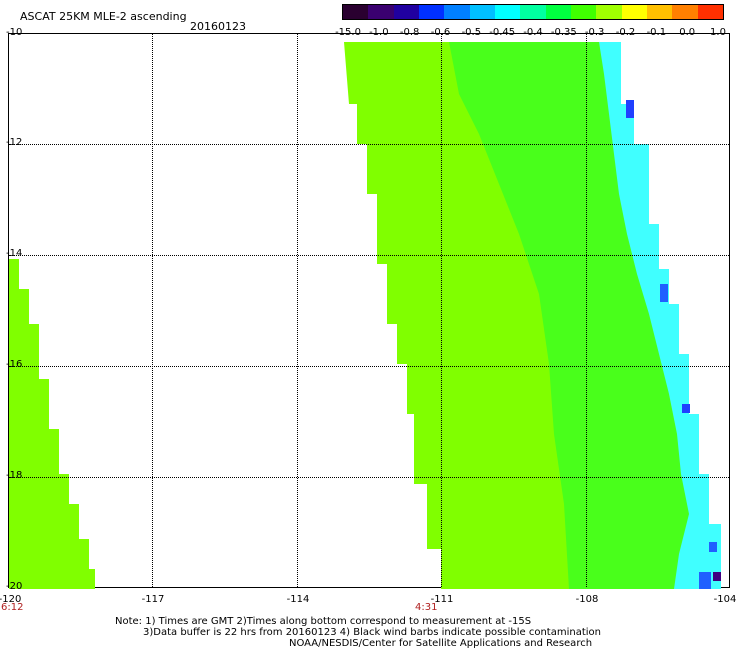  What do you see at coordinates (725, 599) in the screenshot?
I see `lon-label: -104` at bounding box center [725, 599].